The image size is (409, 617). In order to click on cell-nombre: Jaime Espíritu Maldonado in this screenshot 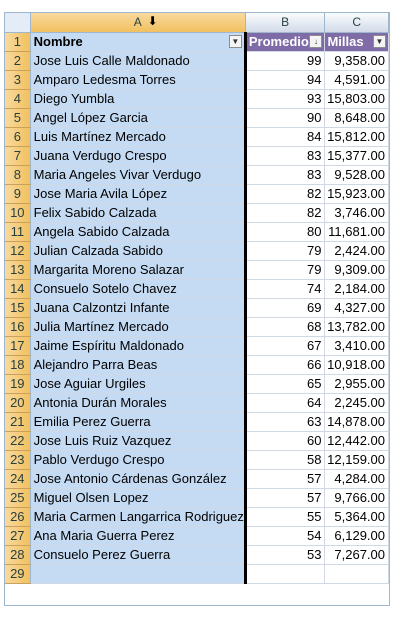, I will do `click(138, 346)`.